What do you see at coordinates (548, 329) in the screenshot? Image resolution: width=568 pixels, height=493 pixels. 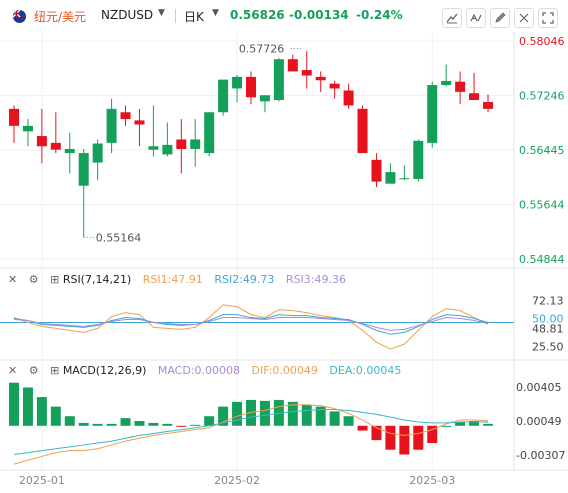 I see `rsi-tick-label: 48.81` at bounding box center [548, 329].